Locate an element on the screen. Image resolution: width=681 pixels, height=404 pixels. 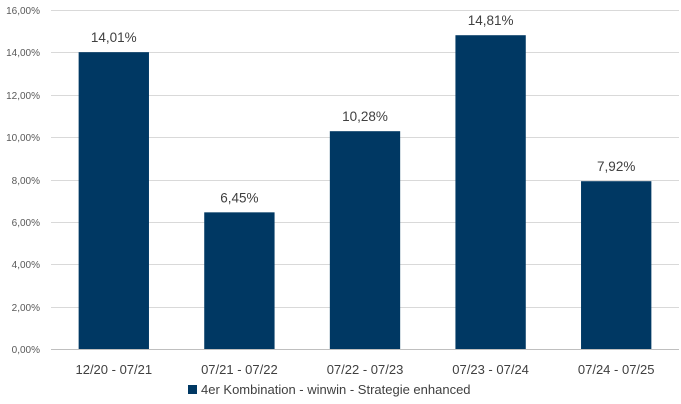
legend-swatch is located at coordinates (192, 389).